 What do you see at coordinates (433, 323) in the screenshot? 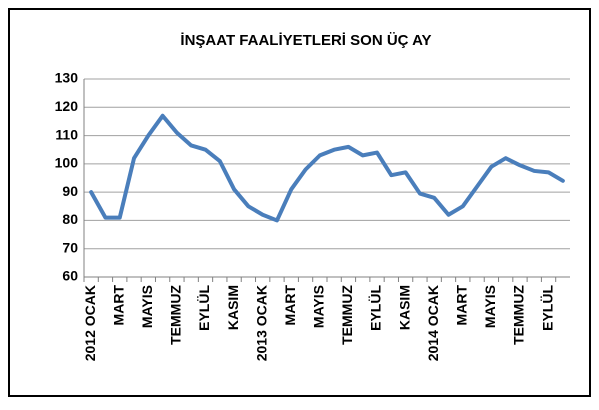
I see `x-tick-label: 2014 OCAK` at bounding box center [433, 323].